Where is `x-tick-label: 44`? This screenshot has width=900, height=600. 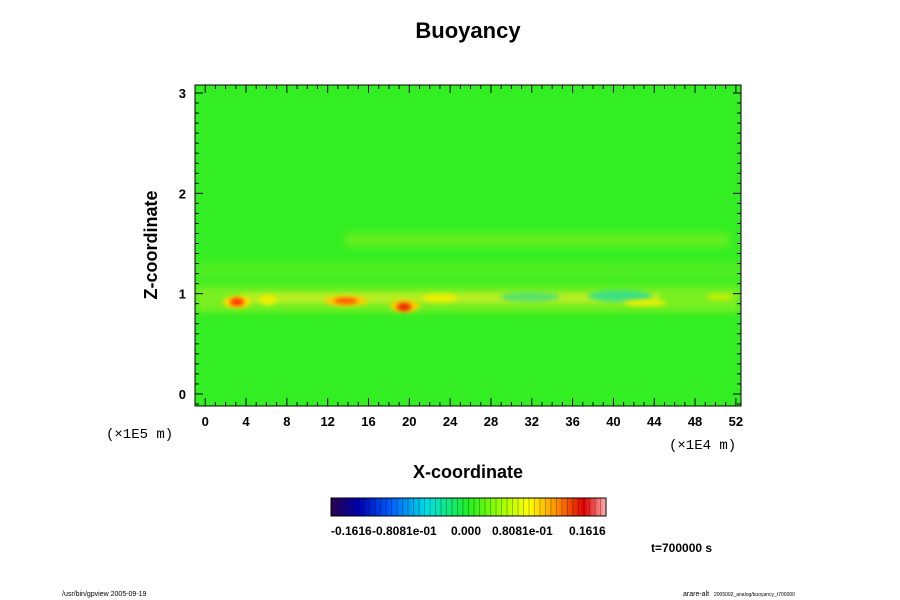 x-tick-label: 44 is located at coordinates (654, 421).